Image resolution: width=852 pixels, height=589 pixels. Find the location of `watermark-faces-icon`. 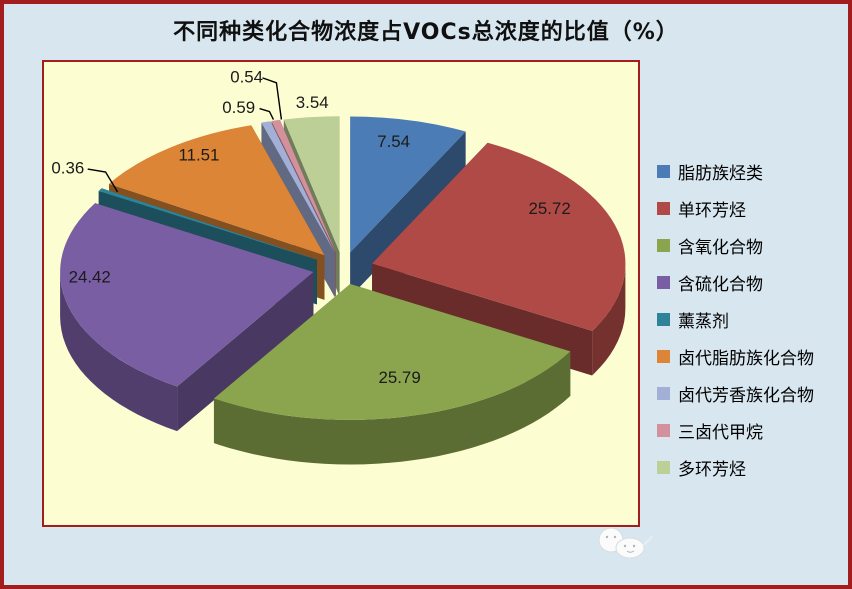

watermark-faces-icon is located at coordinates (624, 544).